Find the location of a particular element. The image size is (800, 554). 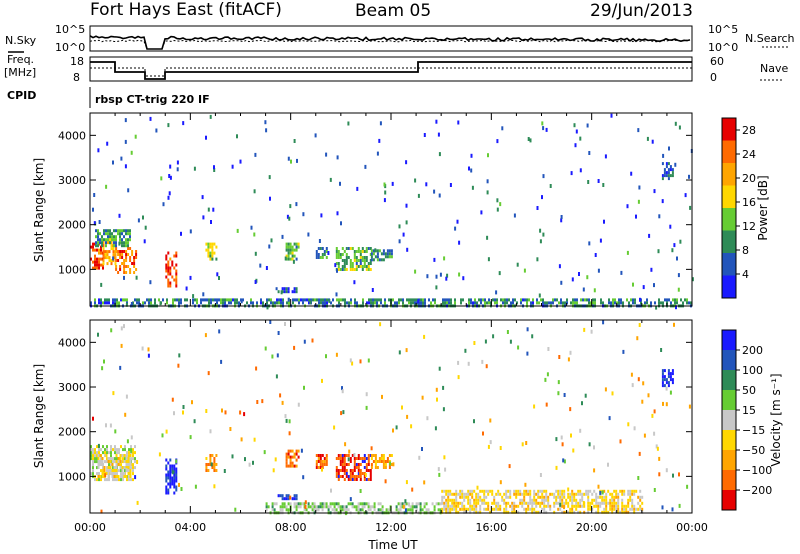

freq-series is located at coordinates (391, 70).